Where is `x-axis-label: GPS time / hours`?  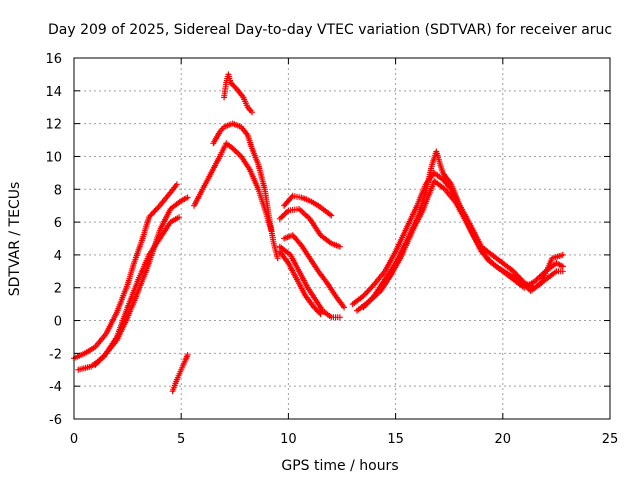 x-axis-label: GPS time / hours is located at coordinates (339, 466).